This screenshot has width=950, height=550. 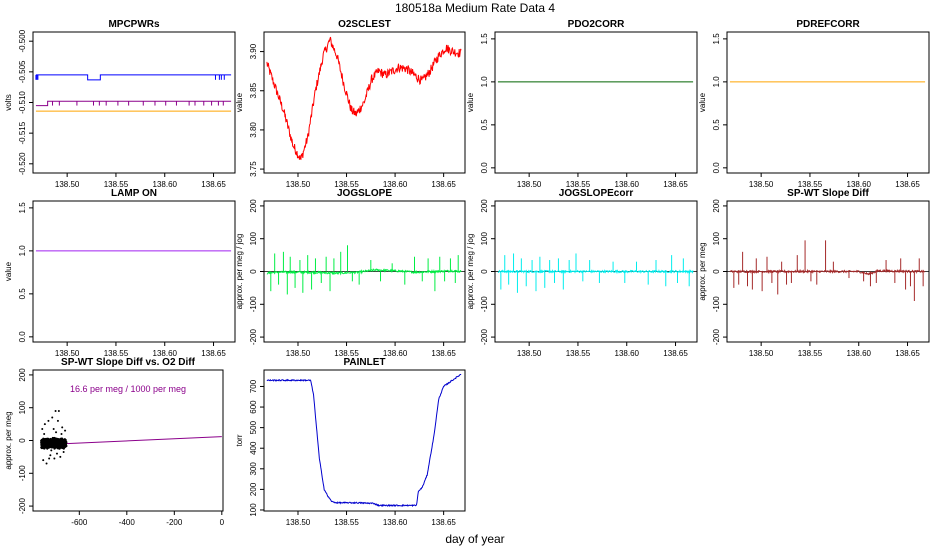 I want to click on x-tick-label: -200, so click(x=174, y=522).